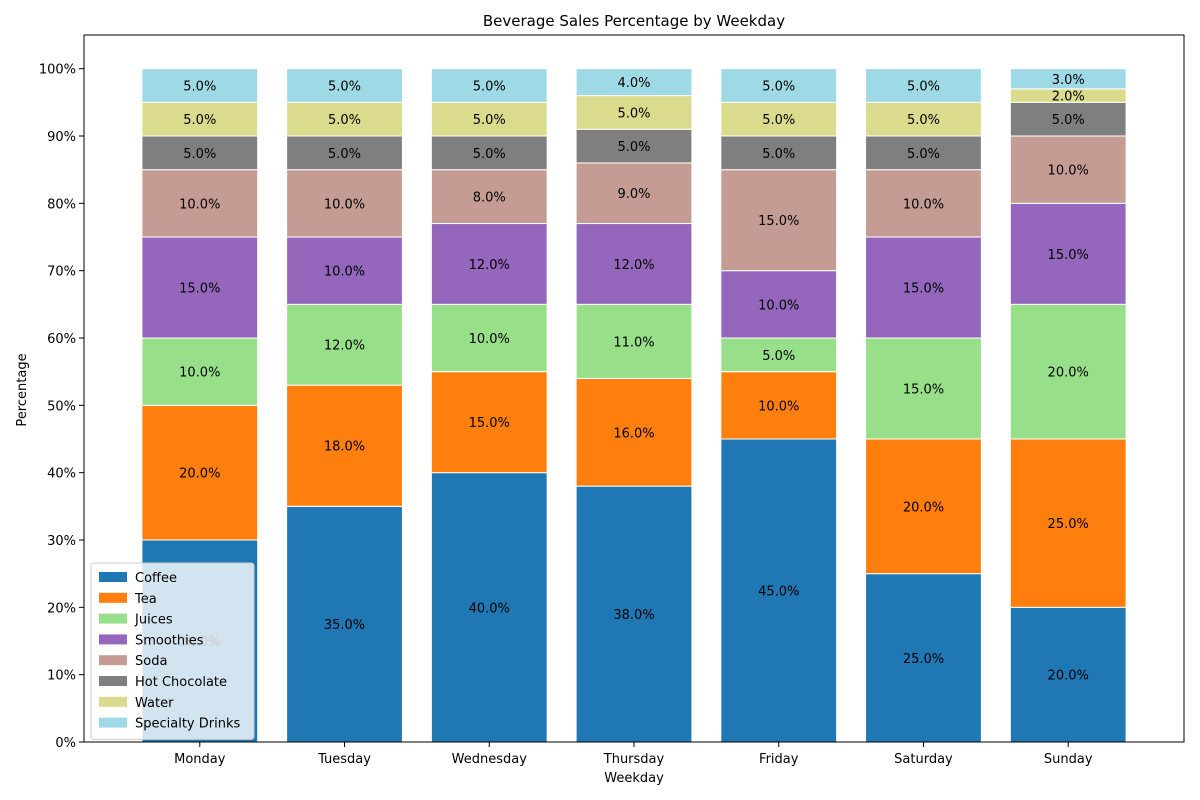 The image size is (1200, 800). I want to click on legend-label-tea: Tea, so click(145, 599).